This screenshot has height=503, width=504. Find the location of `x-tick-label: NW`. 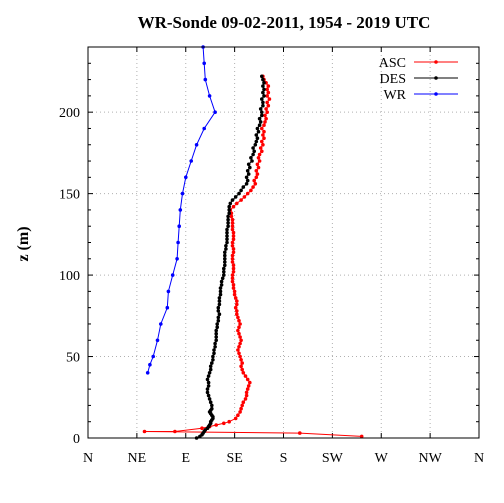

x-tick-label: NW is located at coordinates (430, 458).